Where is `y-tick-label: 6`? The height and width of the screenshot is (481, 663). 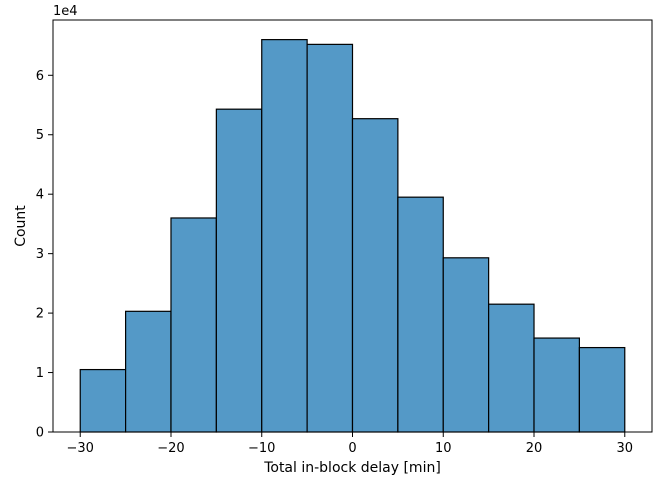
y-tick-label: 6 is located at coordinates (40, 76).